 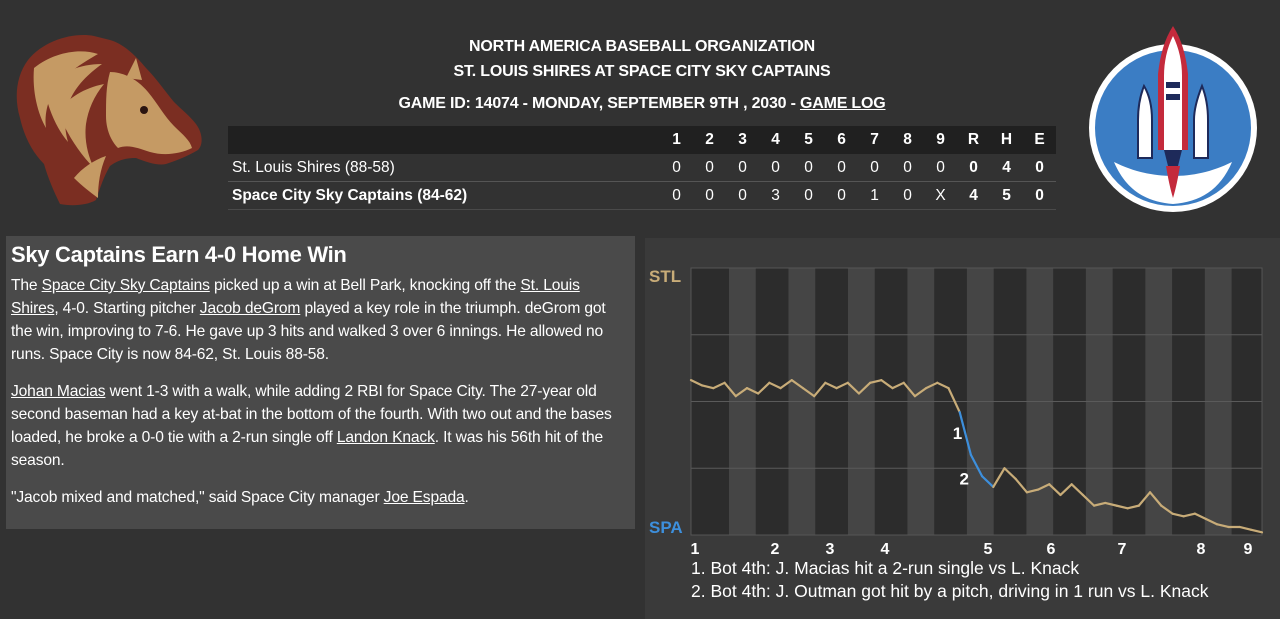 What do you see at coordinates (1039, 168) in the screenshot?
I see `away-errors: 0` at bounding box center [1039, 168].